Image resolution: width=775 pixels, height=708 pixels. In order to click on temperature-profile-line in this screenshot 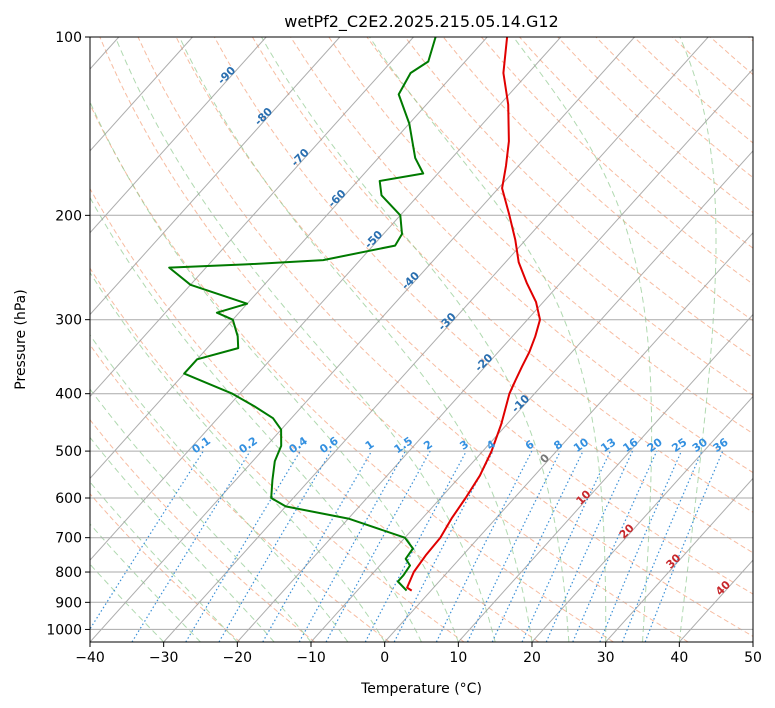, I will do `click(473, 314)`.